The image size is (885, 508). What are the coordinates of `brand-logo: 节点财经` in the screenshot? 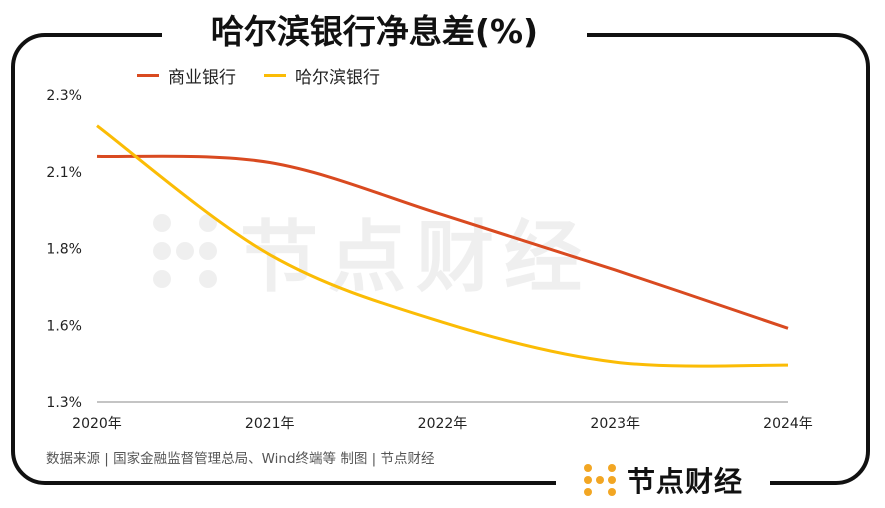 It's located at (663, 480).